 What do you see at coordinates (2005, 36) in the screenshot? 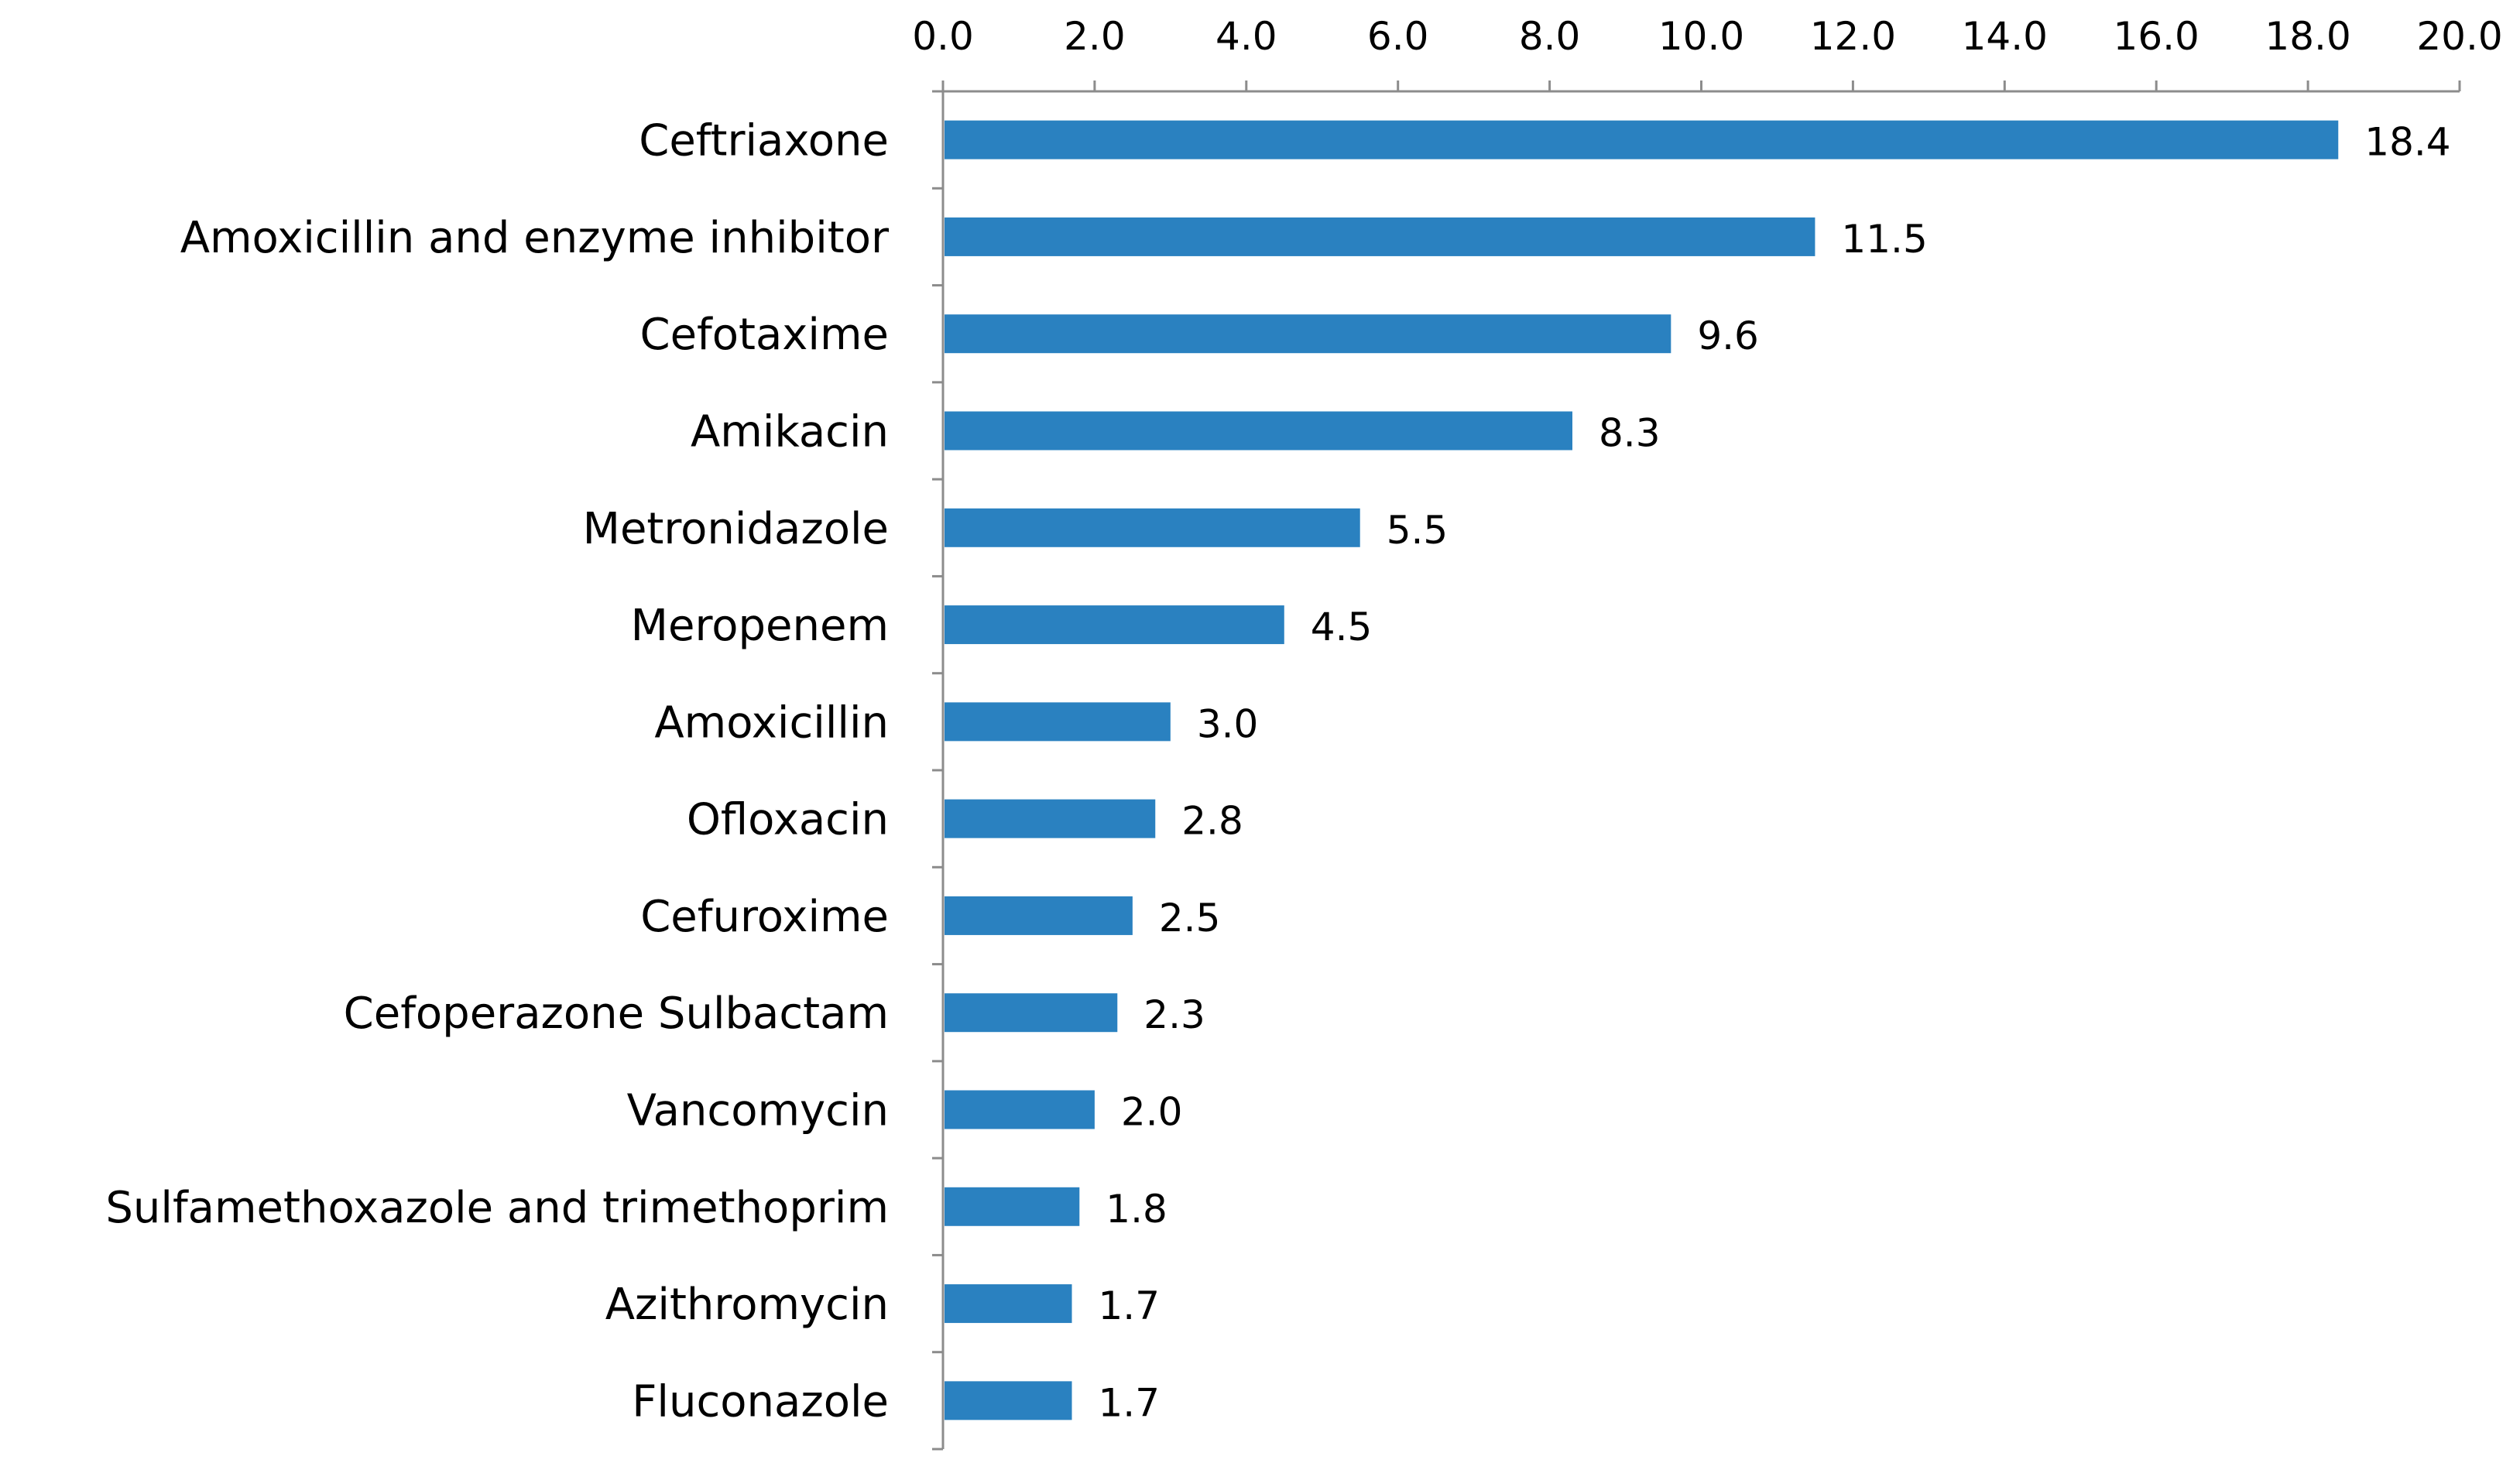
I see `x-tick-label: 14.0` at bounding box center [2005, 36].